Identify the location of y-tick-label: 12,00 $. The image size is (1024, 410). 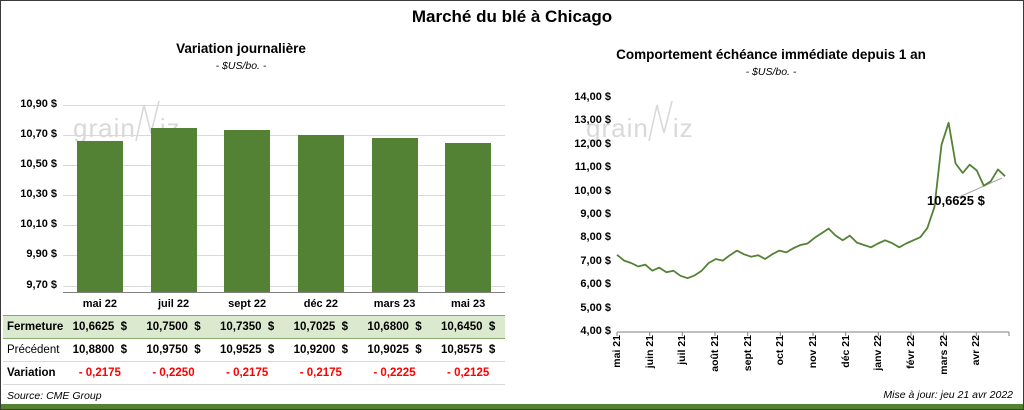
(592, 143).